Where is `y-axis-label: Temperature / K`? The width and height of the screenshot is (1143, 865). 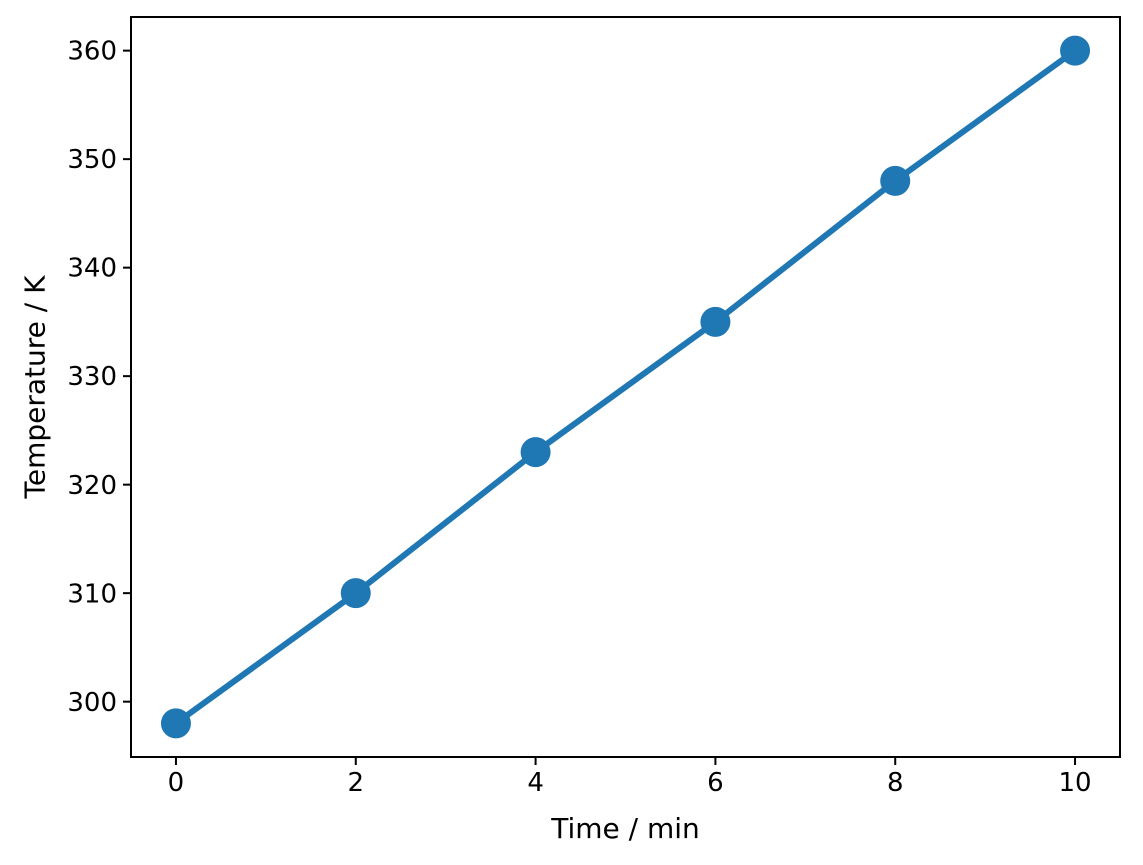
y-axis-label: Temperature / K is located at coordinates (35, 387).